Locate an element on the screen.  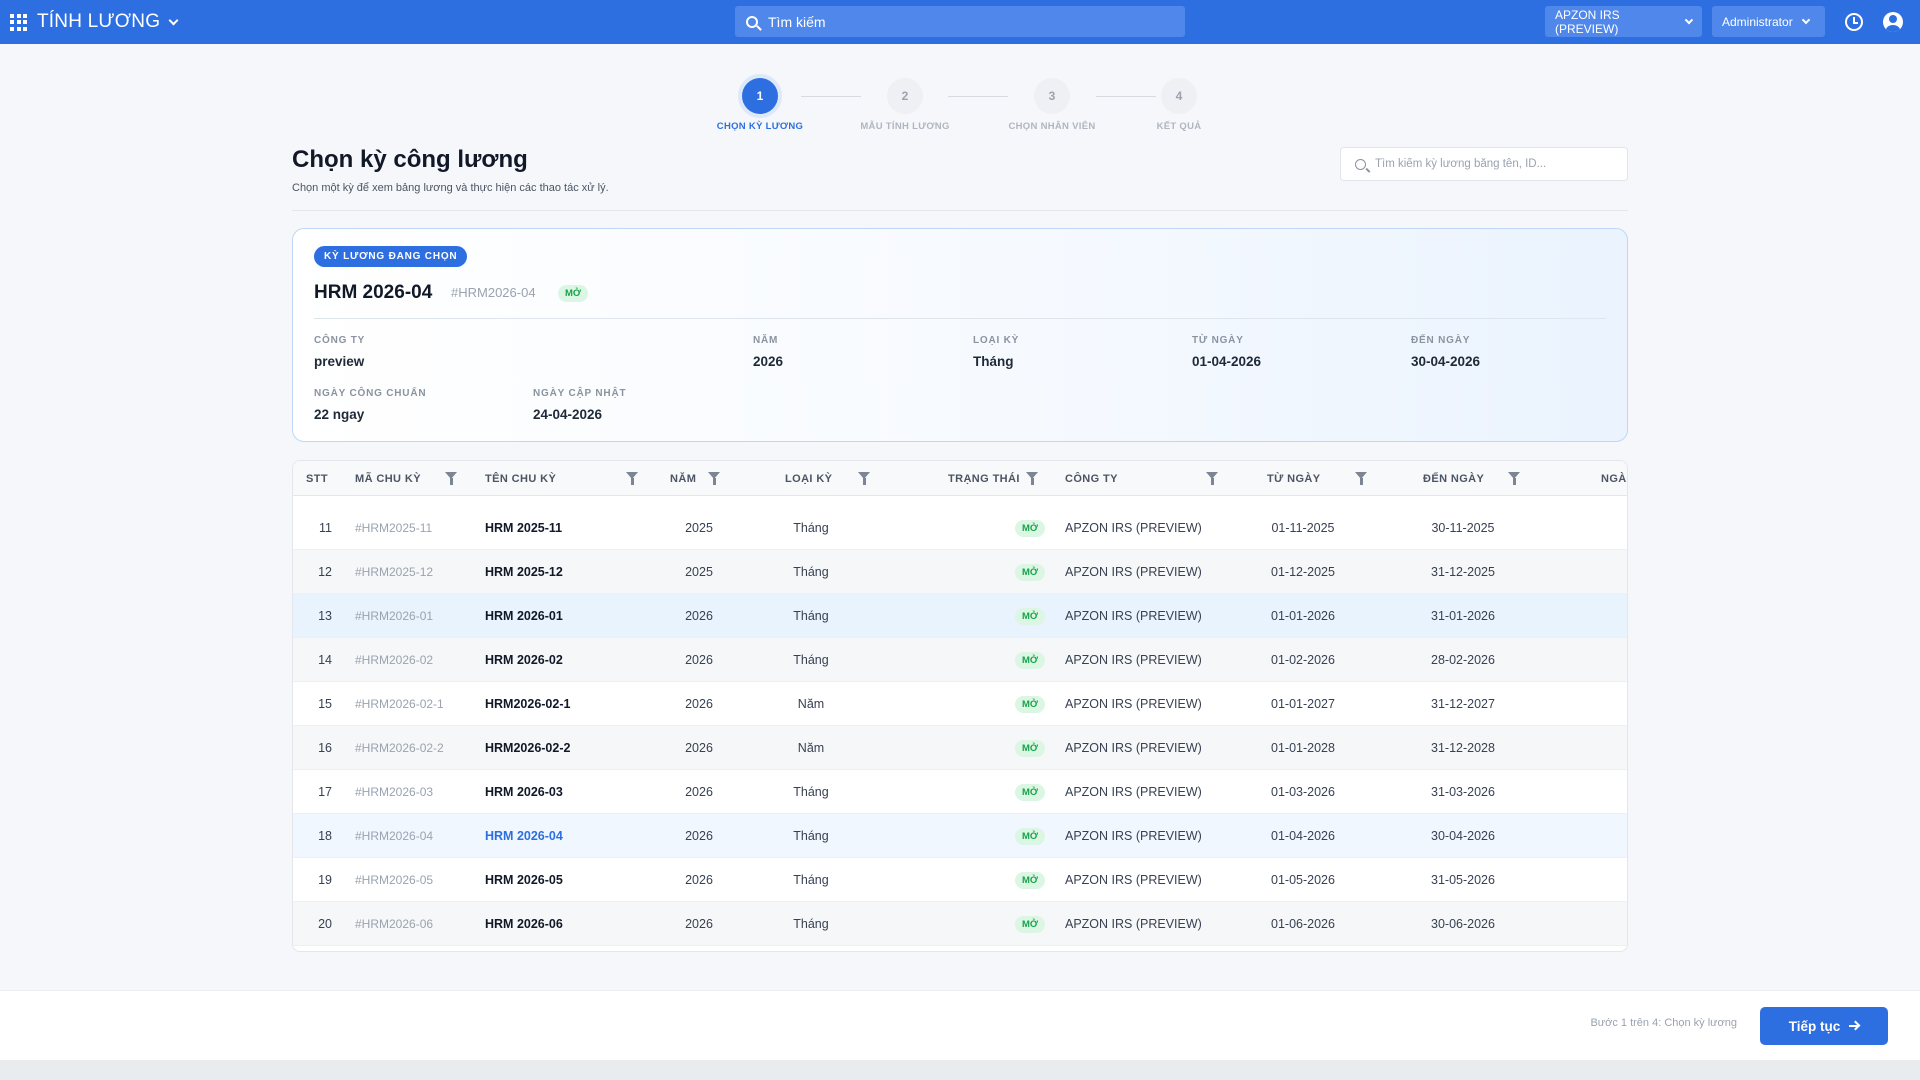
arrow-right-icon is located at coordinates (1854, 1026).